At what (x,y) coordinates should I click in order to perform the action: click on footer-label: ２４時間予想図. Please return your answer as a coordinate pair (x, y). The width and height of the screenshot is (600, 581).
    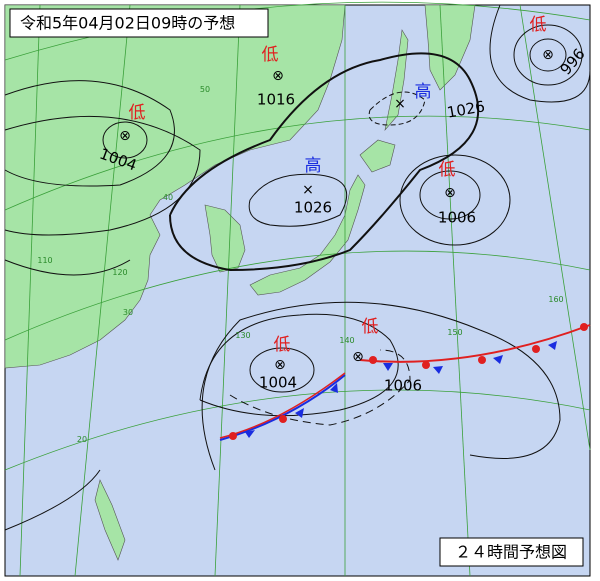
    Looking at the image, I should click on (511, 552).